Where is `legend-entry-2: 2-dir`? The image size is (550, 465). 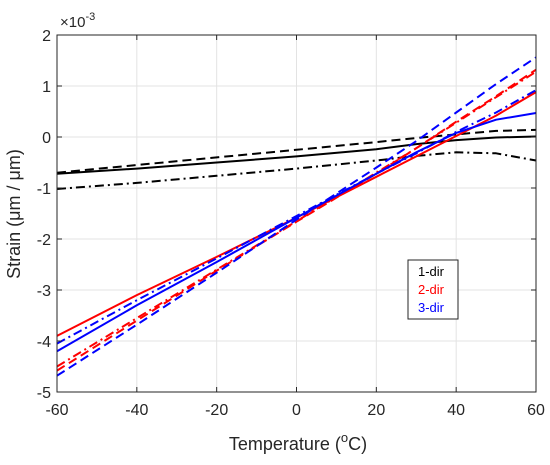
legend-entry-2: 2-dir is located at coordinates (431, 289).